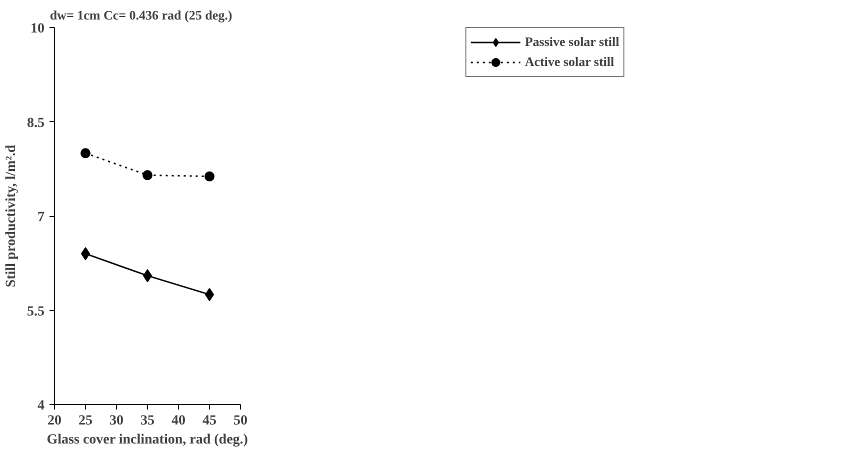 The width and height of the screenshot is (849, 450). Describe the element at coordinates (241, 421) in the screenshot. I see `x-tick-label: 50` at that location.